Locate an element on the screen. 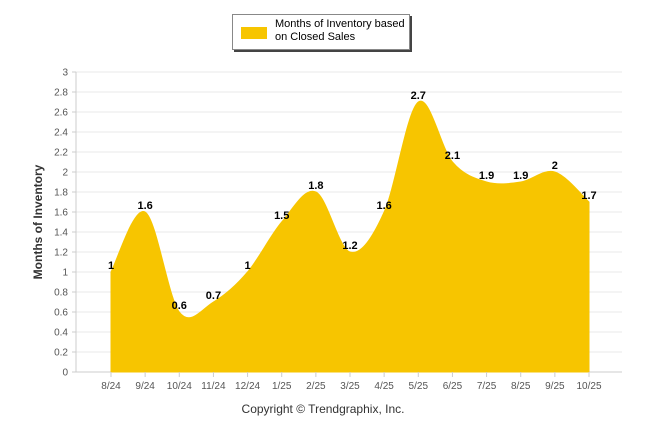  y-tick-label: 2.4 is located at coordinates (61, 133).